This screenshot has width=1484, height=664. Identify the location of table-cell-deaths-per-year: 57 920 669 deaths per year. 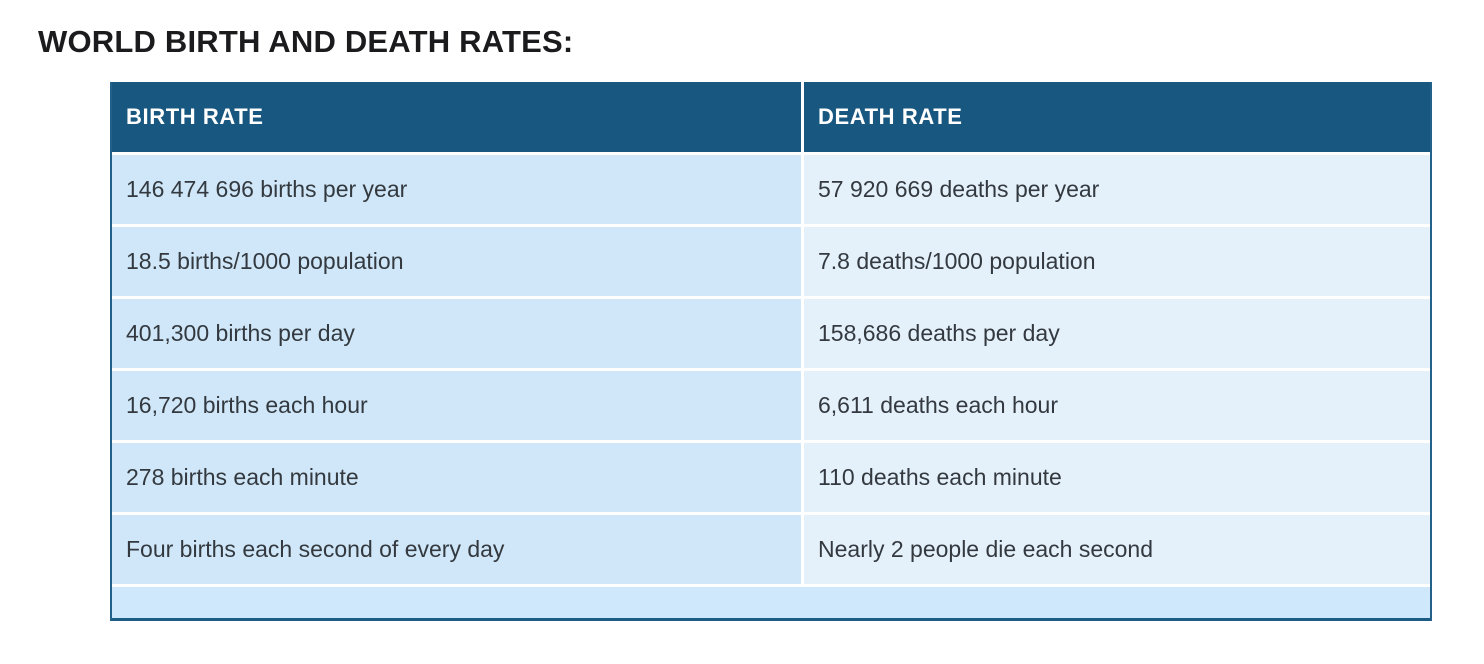
(1117, 189).